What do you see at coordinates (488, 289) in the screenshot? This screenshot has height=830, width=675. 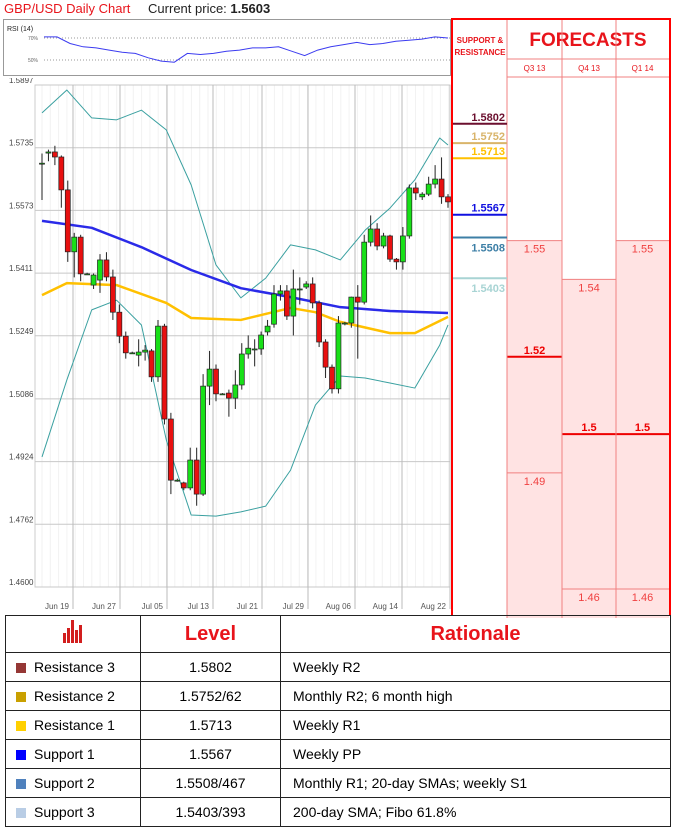 I see `sr-level-label: 1.5403` at bounding box center [488, 289].